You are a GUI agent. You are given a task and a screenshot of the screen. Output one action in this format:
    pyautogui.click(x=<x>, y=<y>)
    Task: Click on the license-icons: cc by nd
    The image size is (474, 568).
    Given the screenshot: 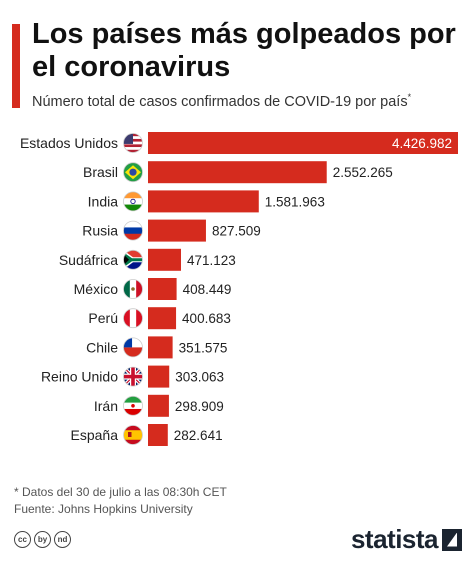 What is the action you would take?
    pyautogui.click(x=42, y=539)
    